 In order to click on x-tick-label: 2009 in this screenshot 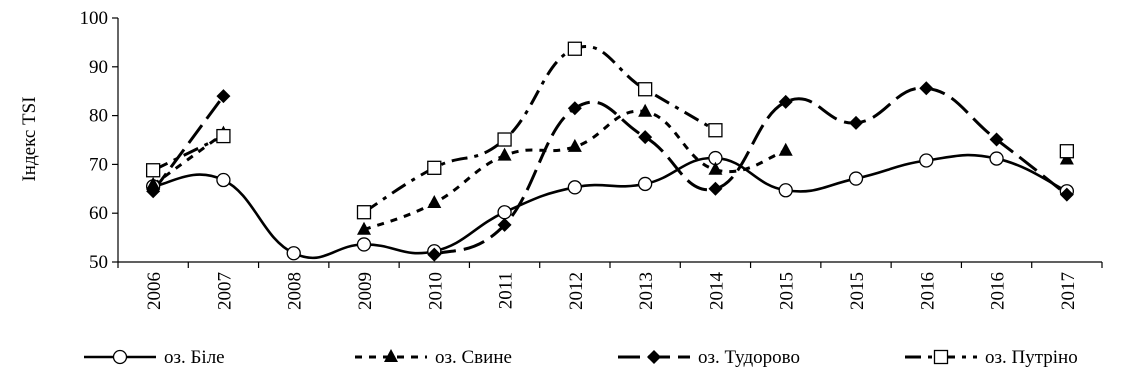, I will do `click(365, 291)`.